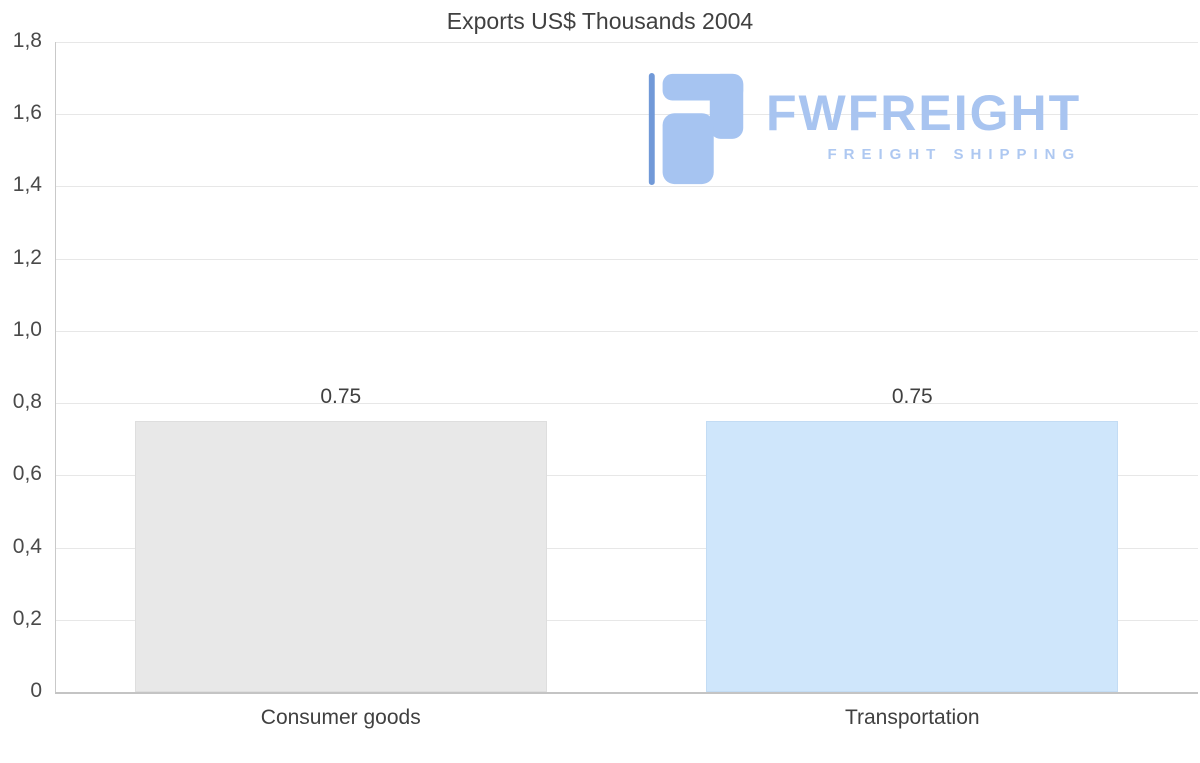 Image resolution: width=1200 pixels, height=763 pixels. I want to click on x-axis-category-label: Transportation, so click(912, 717).